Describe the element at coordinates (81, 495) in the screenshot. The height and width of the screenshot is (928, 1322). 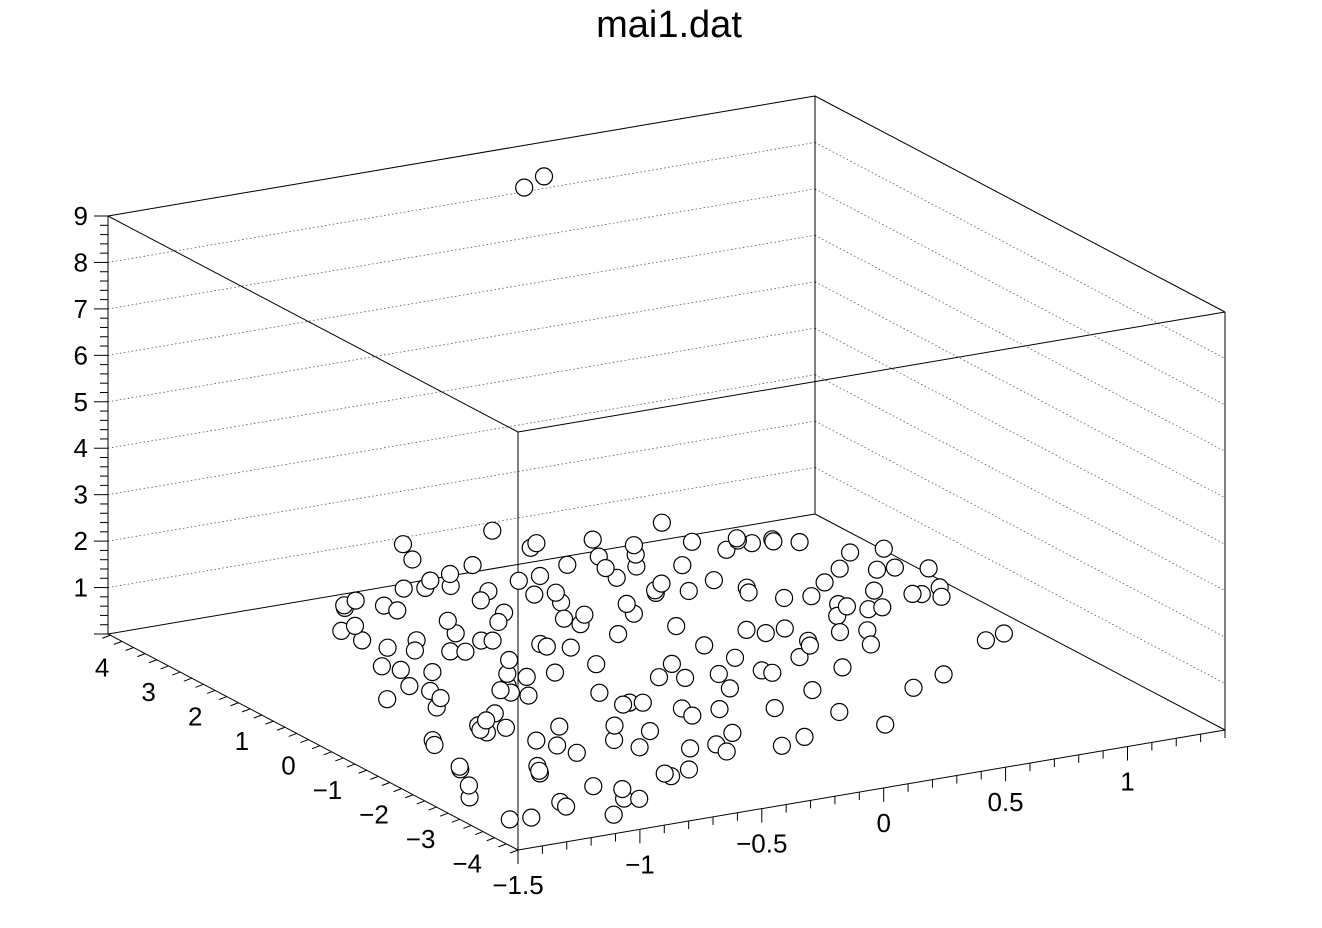
I see `z-tick-label: 3` at that location.